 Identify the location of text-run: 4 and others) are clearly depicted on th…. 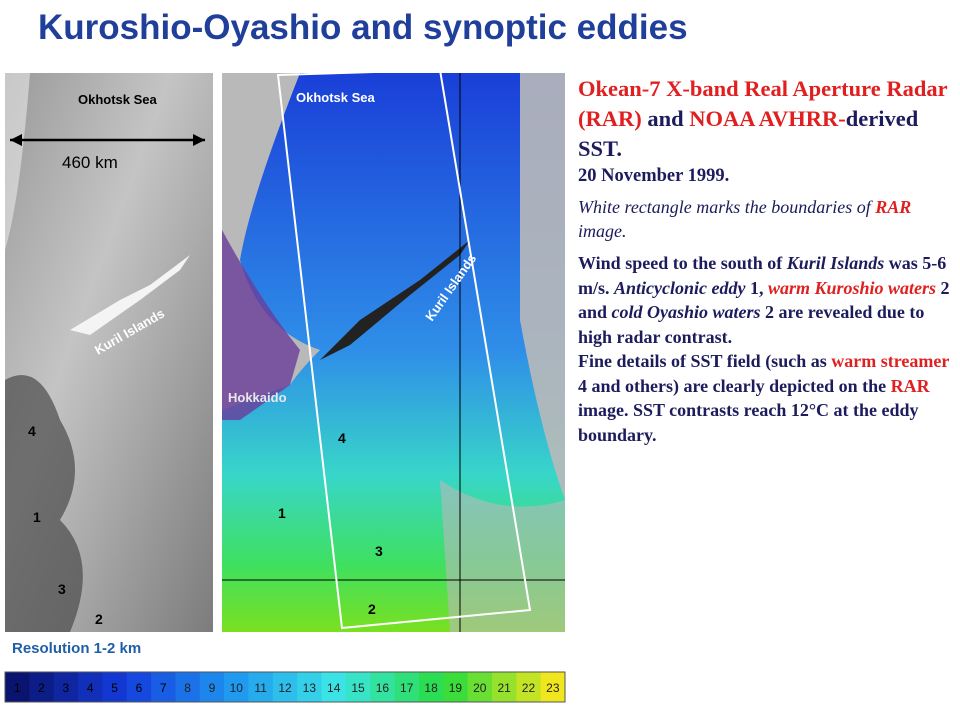
(734, 385).